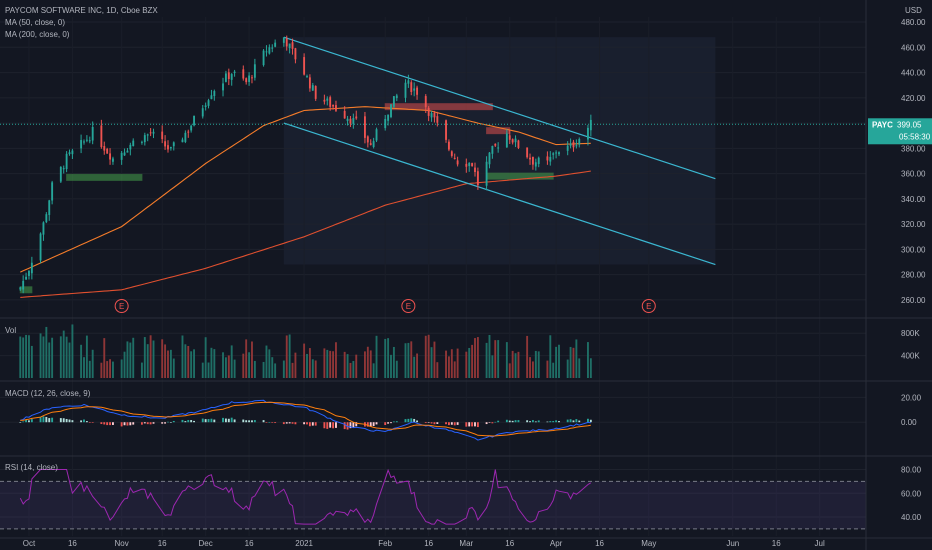  Describe the element at coordinates (10, 330) in the screenshot. I see `volume-legend: Vol` at that location.